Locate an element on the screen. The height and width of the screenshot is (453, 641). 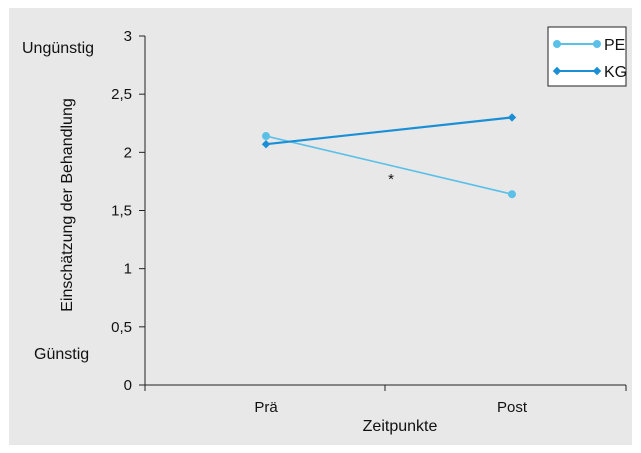
significance-annotation: * is located at coordinates (391, 179).